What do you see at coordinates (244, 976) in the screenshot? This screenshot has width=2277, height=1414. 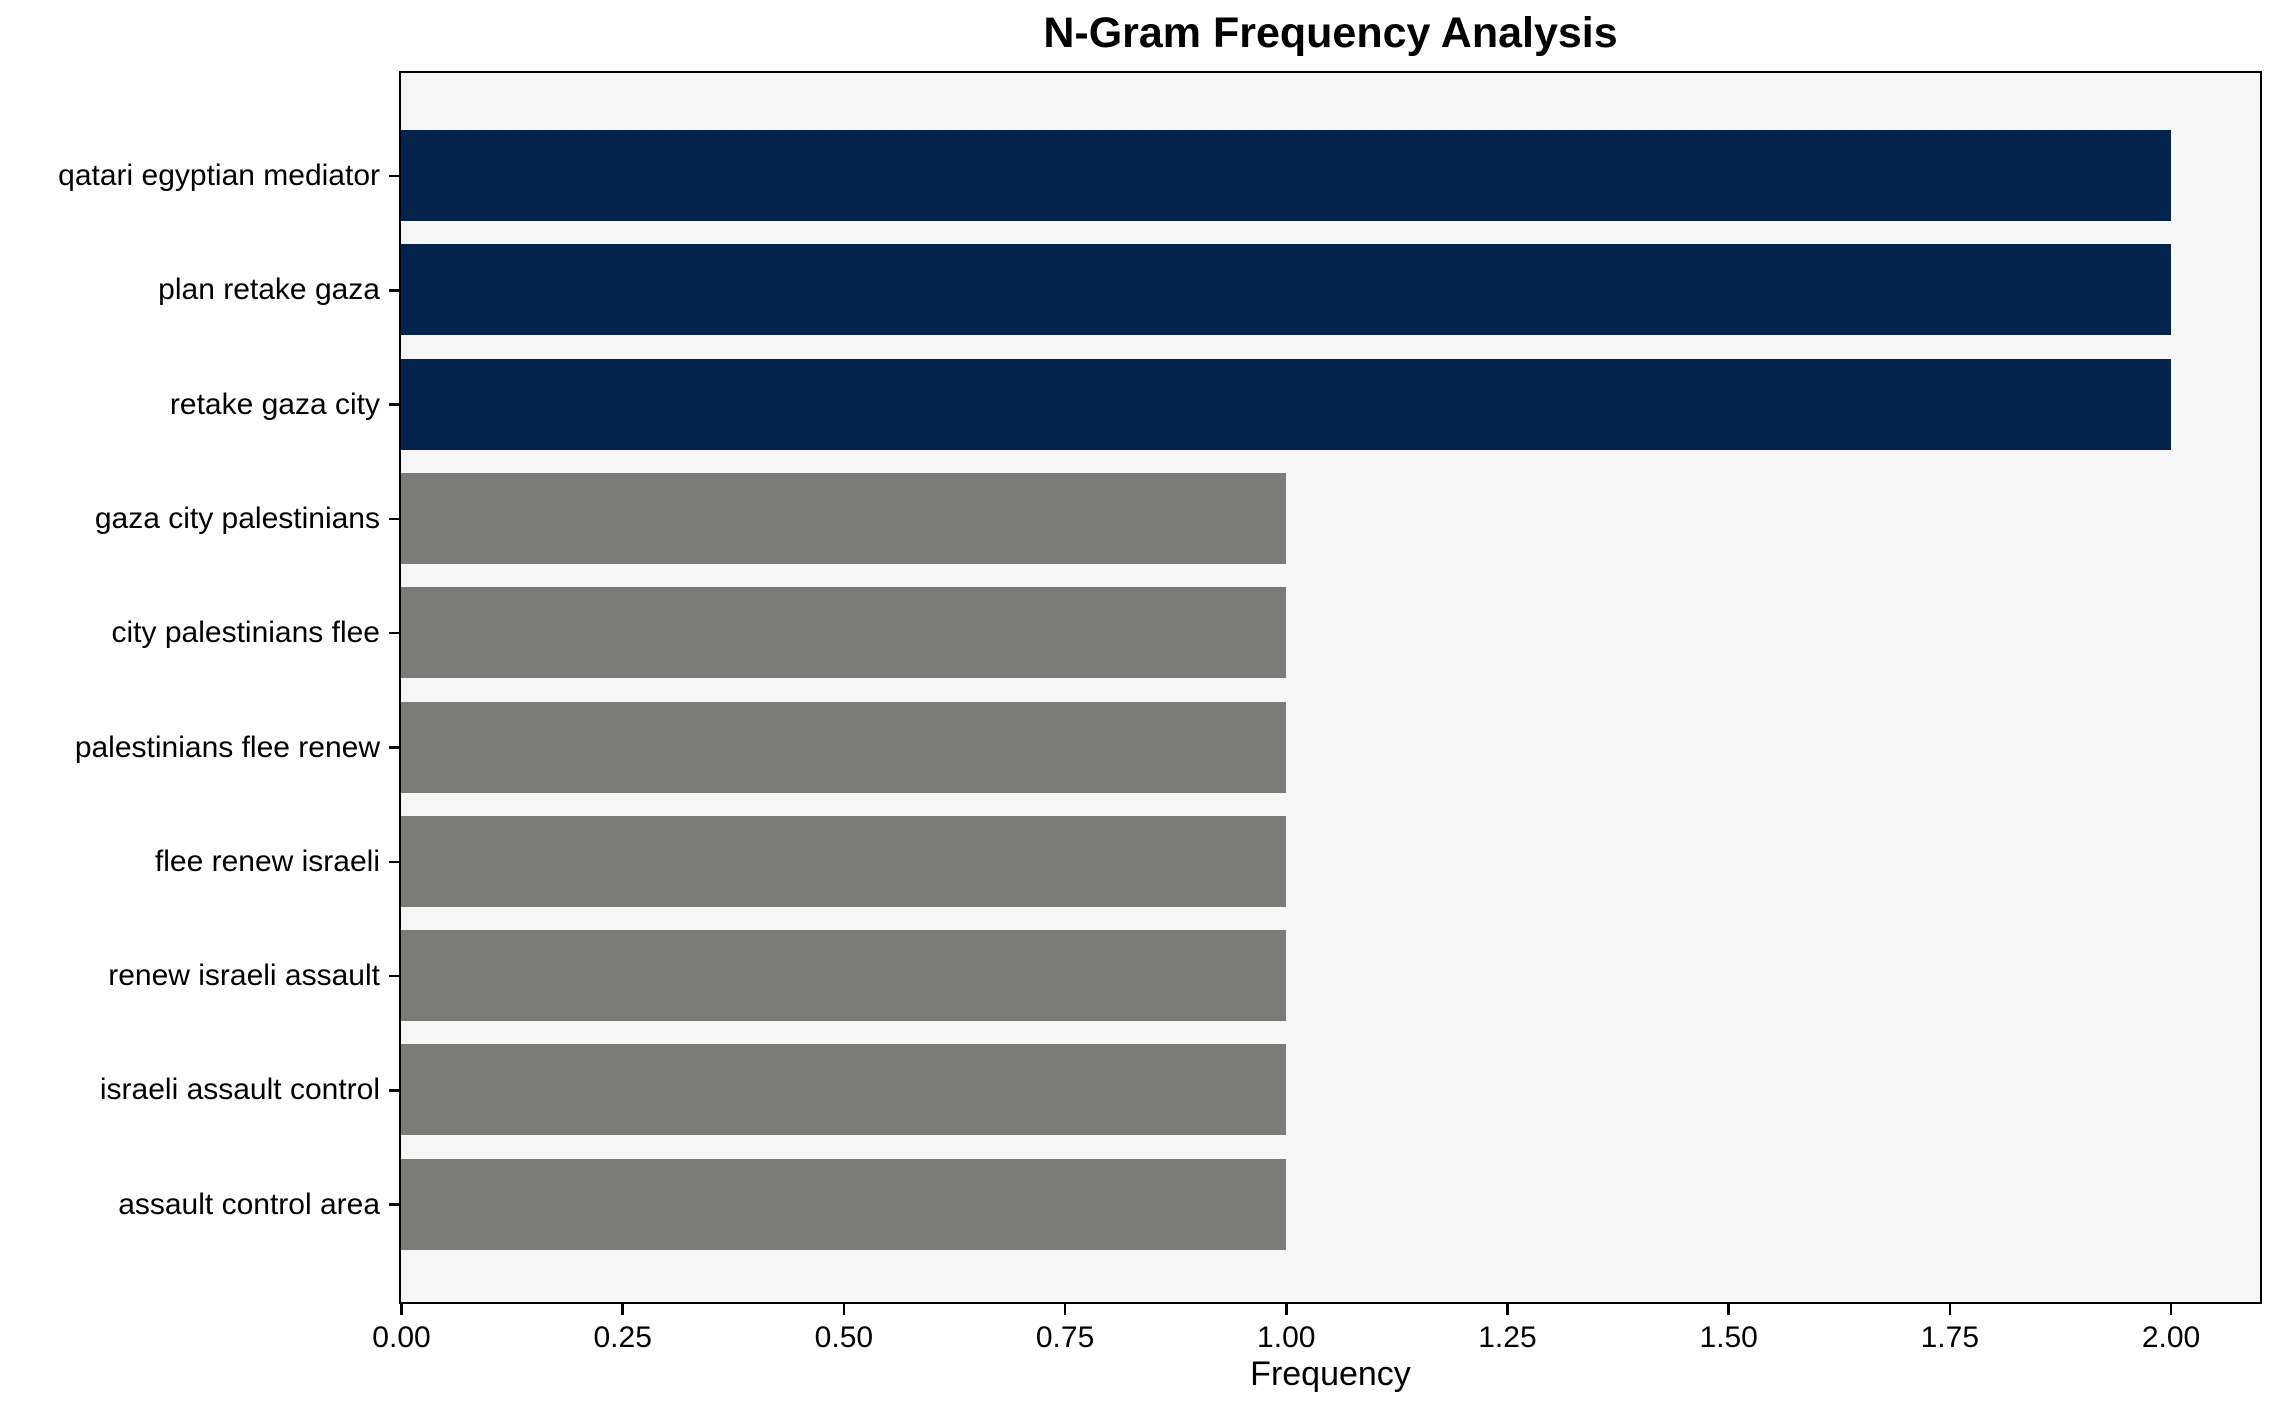 I see `y-tick-label: renew israeli assault` at bounding box center [244, 976].